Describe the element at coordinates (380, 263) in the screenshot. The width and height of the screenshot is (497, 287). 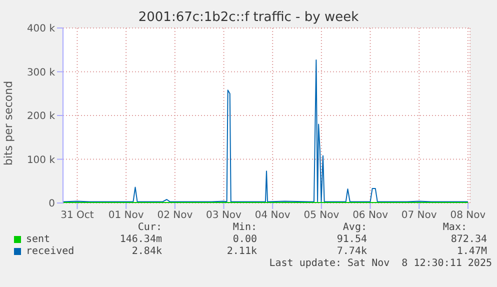
I see `text: Last update: Sat Nov 8 12:30:11 2025` at that location.